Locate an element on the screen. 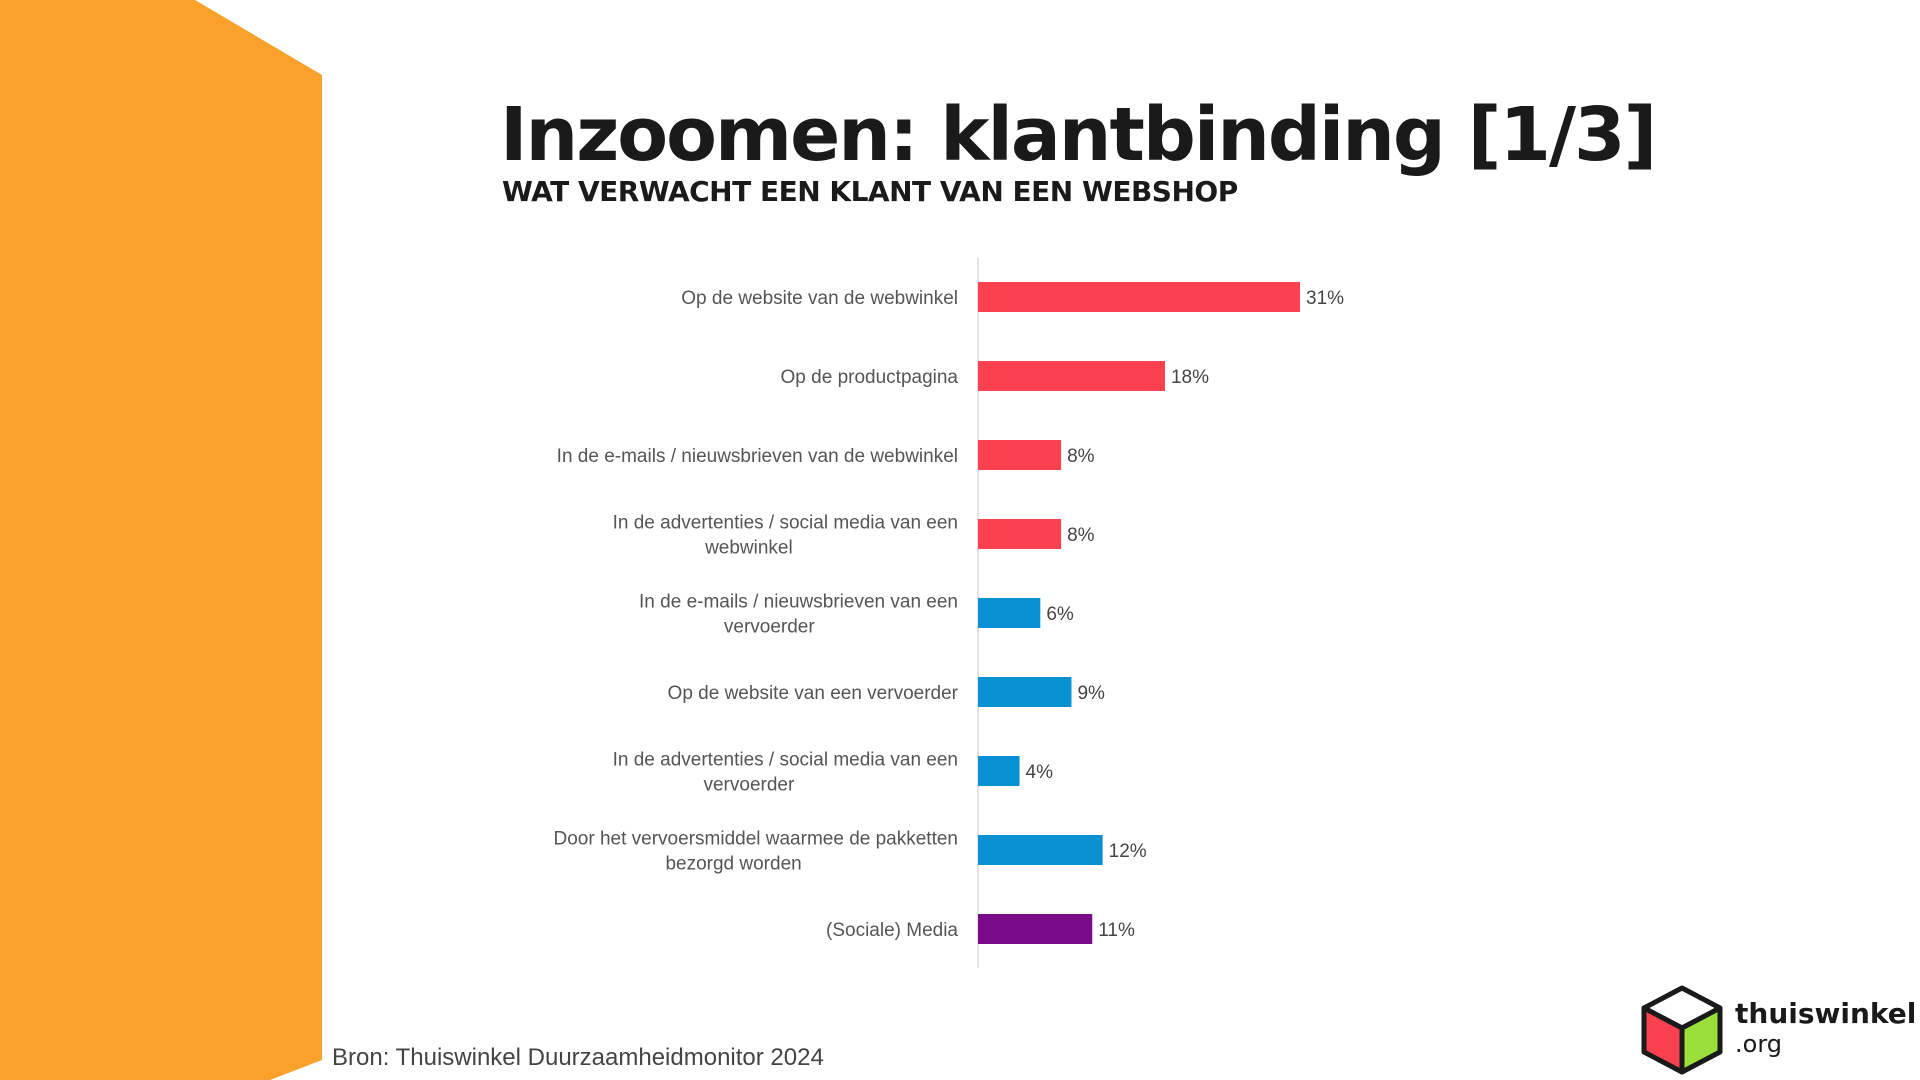 This screenshot has width=1920, height=1080. data-label-5: 6% is located at coordinates (1060, 614).